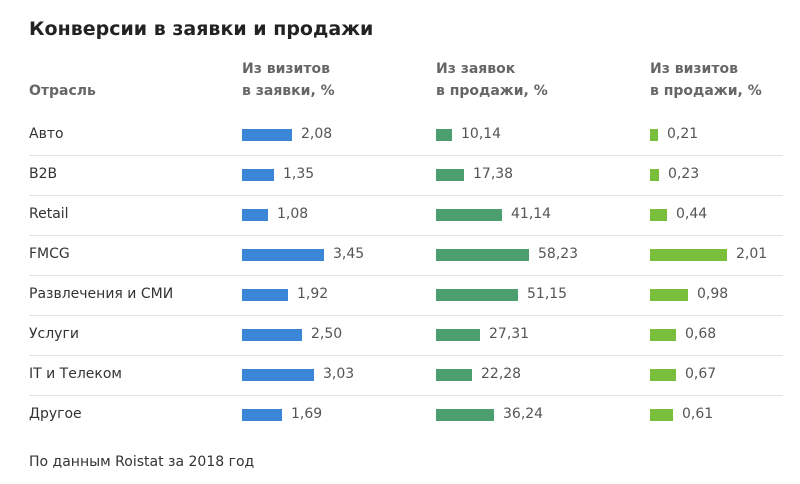 The height and width of the screenshot is (484, 800). I want to click on category-header: Отрасль, so click(62, 91).